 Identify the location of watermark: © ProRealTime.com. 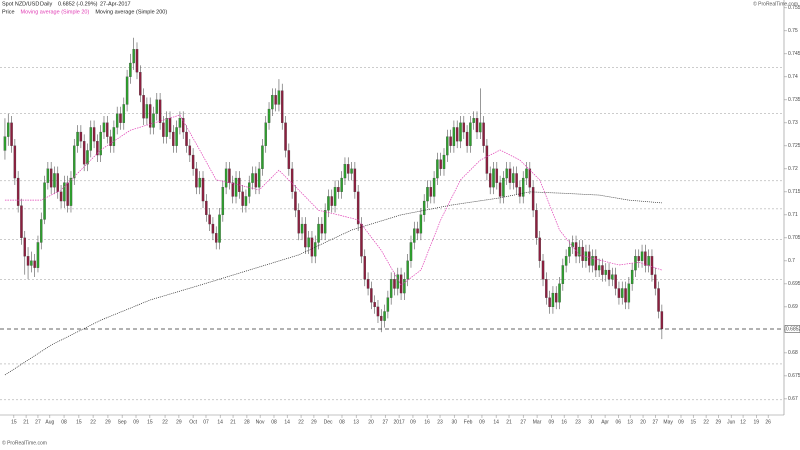
(775, 3).